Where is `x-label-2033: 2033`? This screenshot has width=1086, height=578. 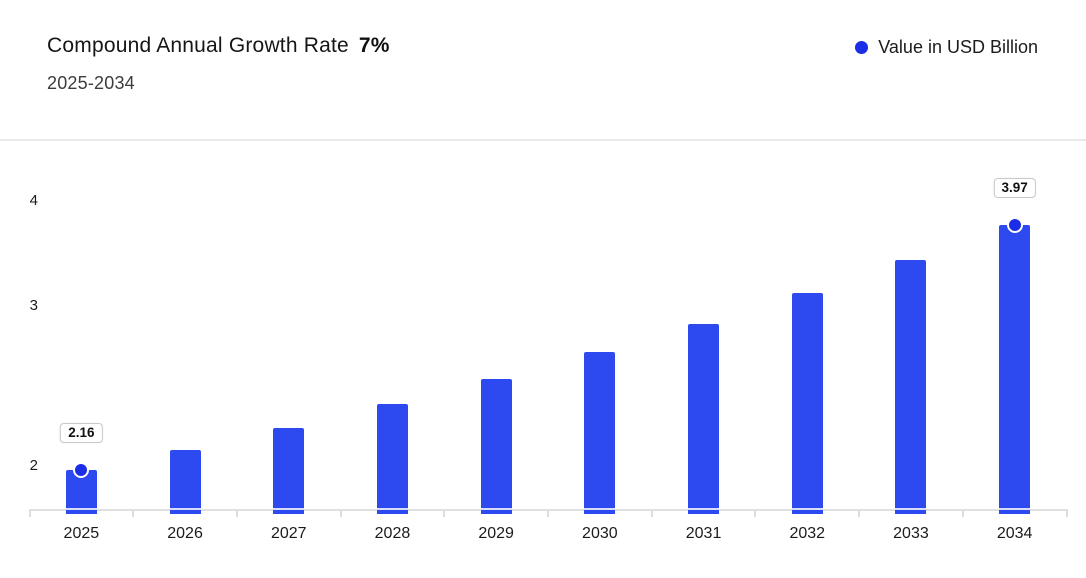
x-label-2033: 2033 is located at coordinates (911, 533).